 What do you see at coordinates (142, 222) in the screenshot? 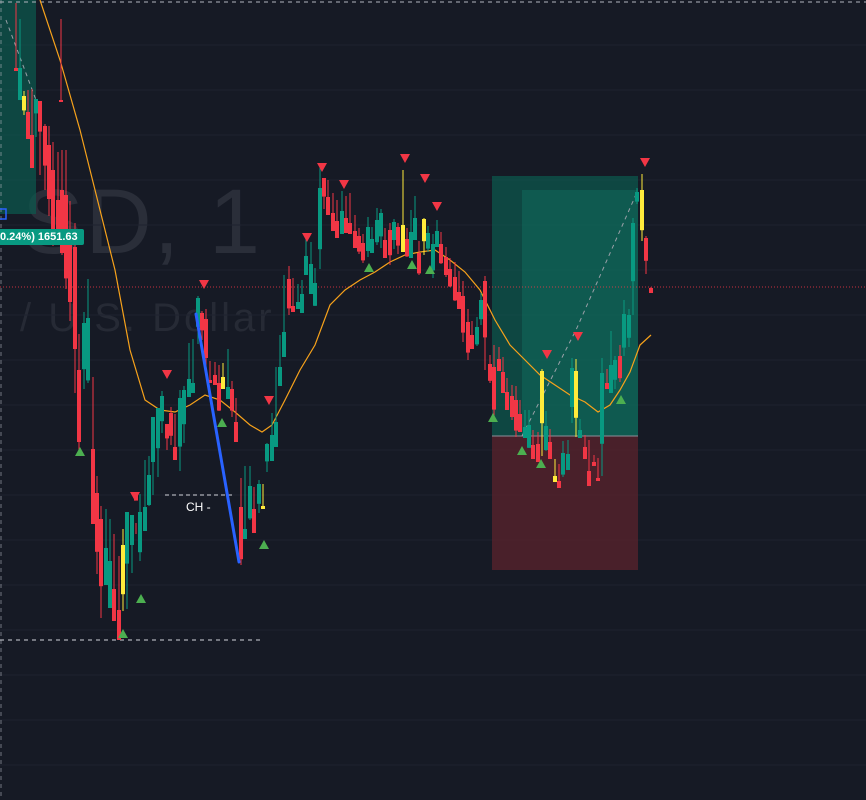
I see `symbol-watermark: SD, 1` at bounding box center [142, 222].